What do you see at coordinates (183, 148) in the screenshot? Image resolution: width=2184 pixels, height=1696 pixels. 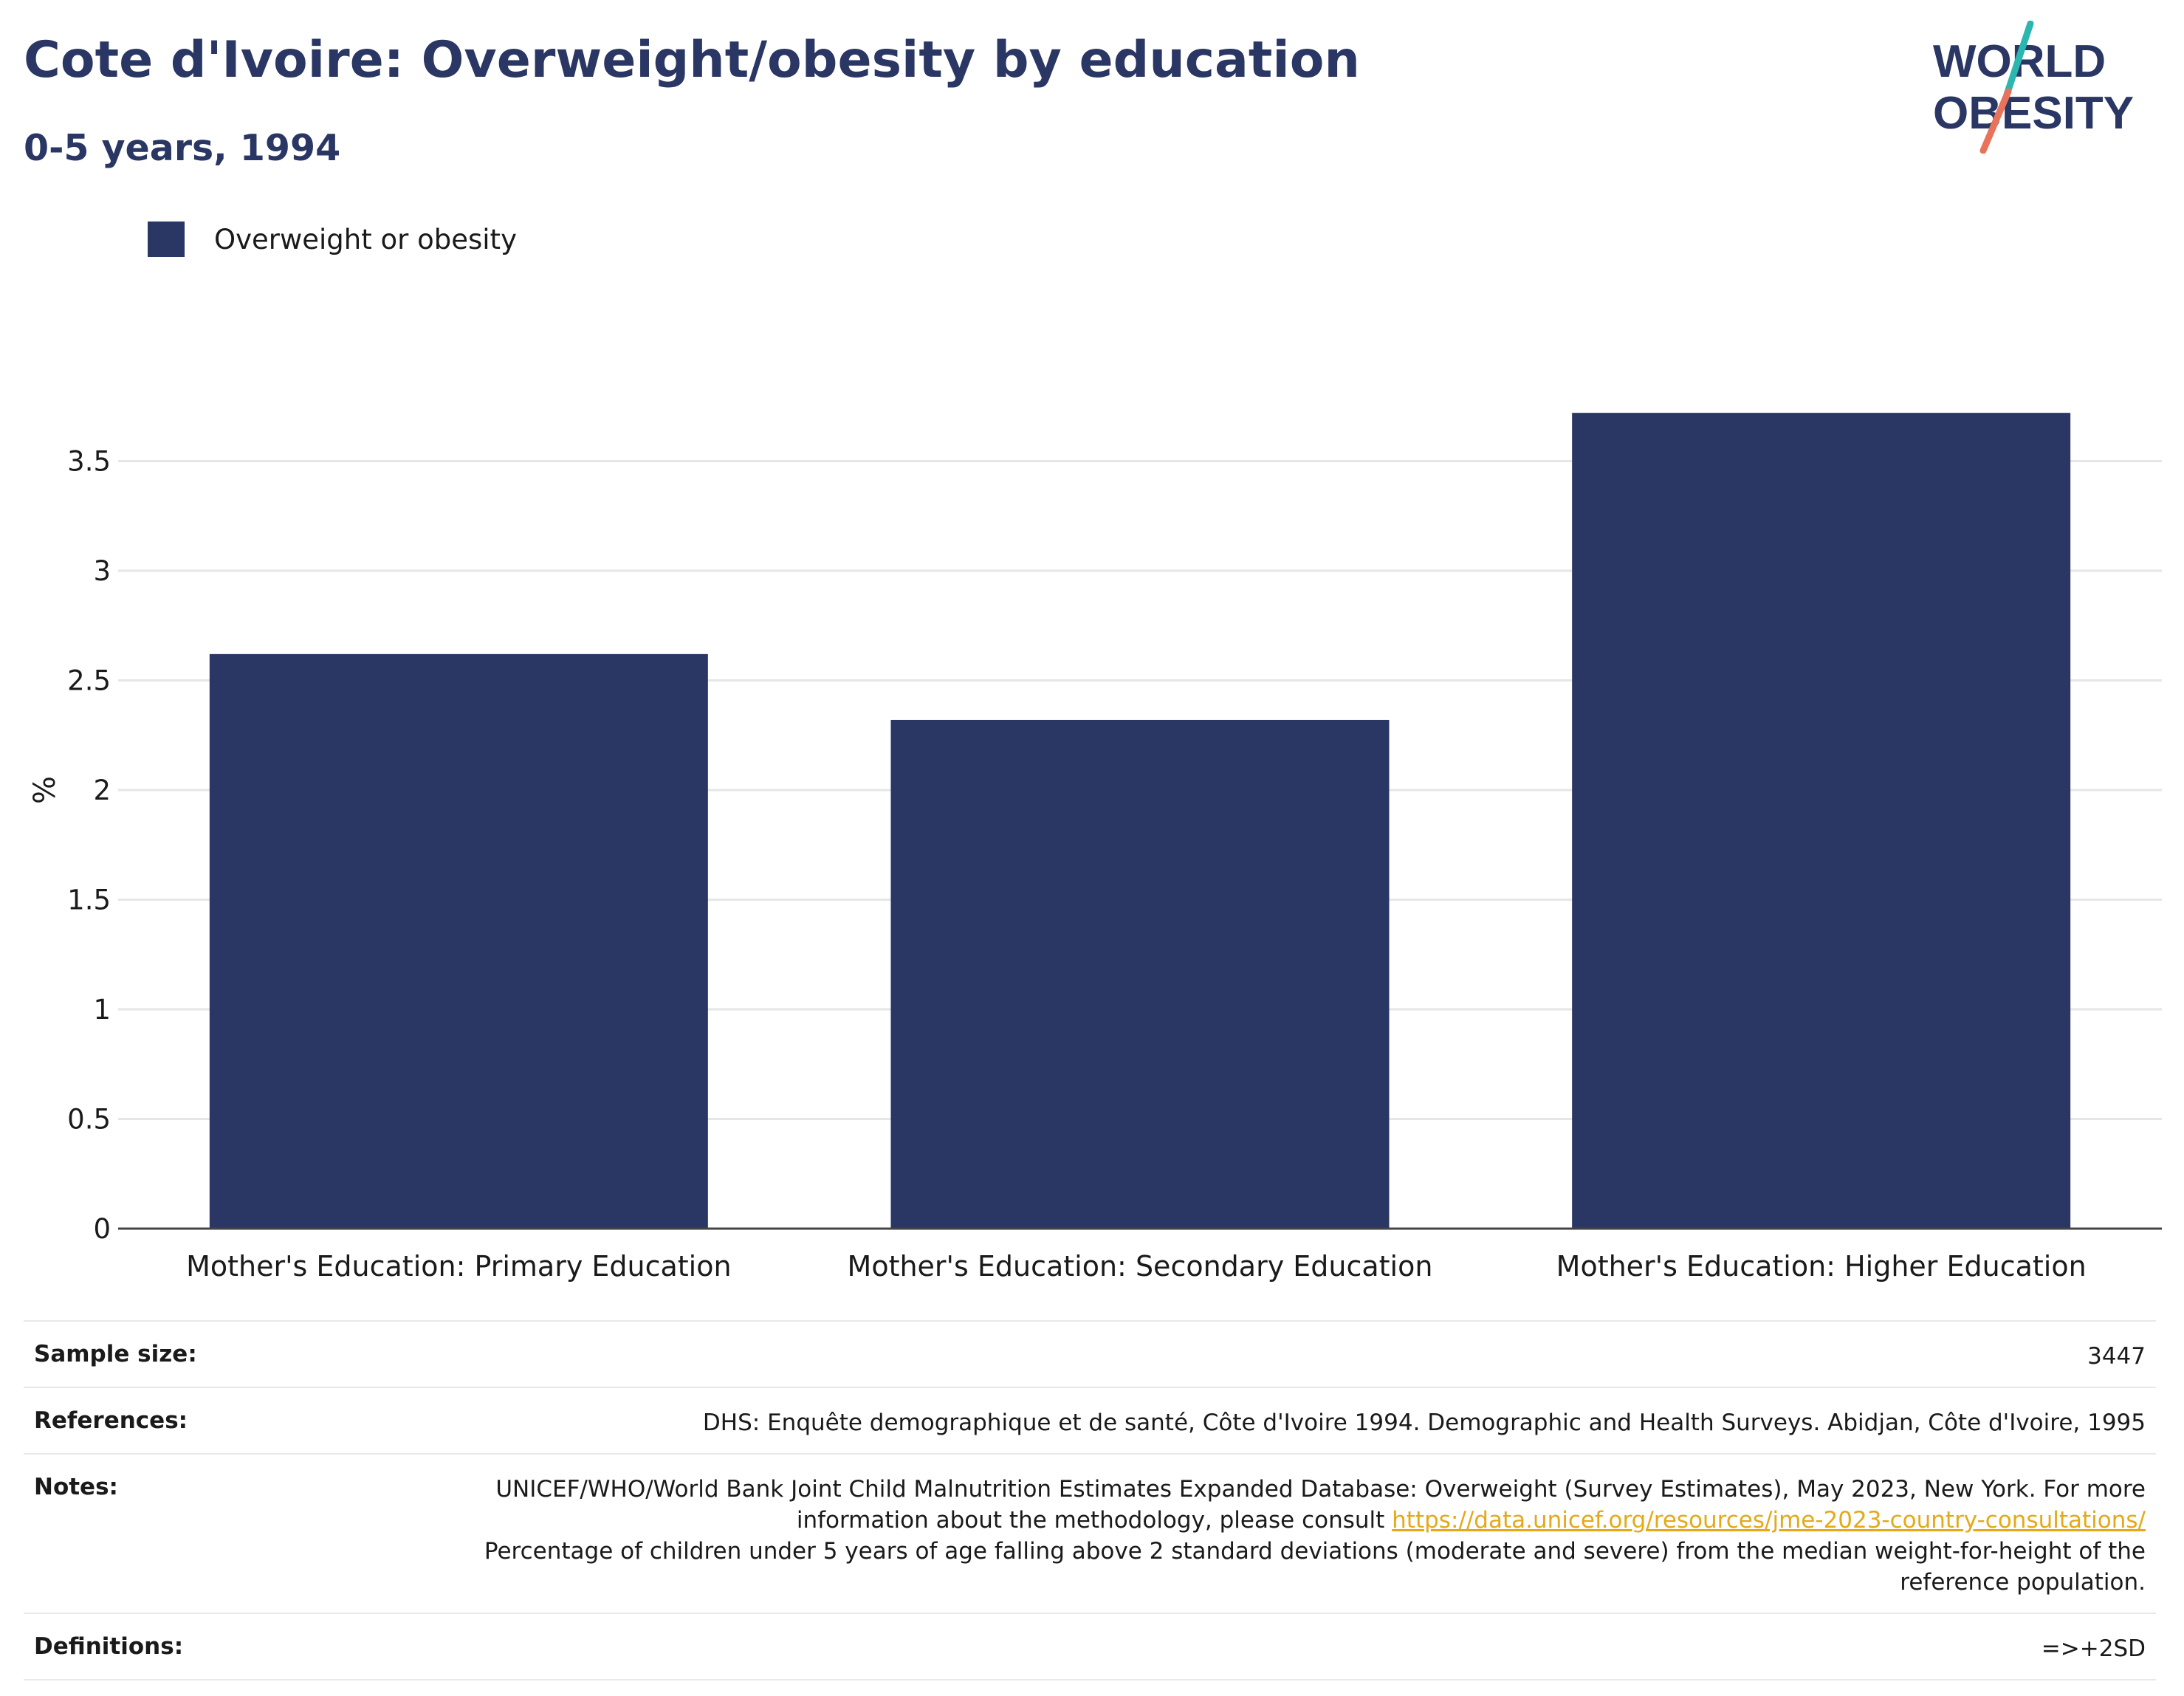 I see `page-subtitle: 0-5 years, 1994` at bounding box center [183, 148].